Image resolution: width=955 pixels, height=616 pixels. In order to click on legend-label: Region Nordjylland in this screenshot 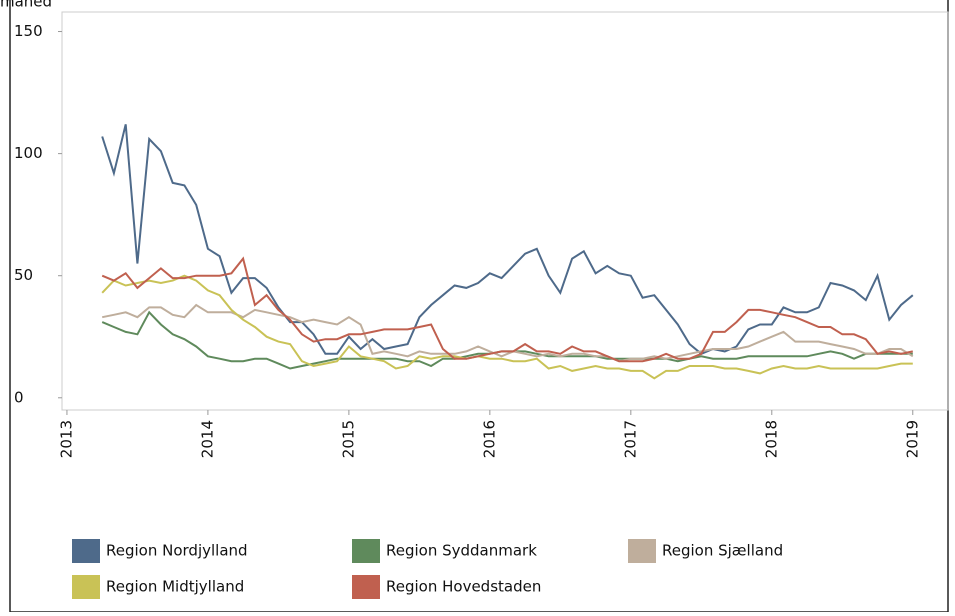, I will do `click(177, 551)`.